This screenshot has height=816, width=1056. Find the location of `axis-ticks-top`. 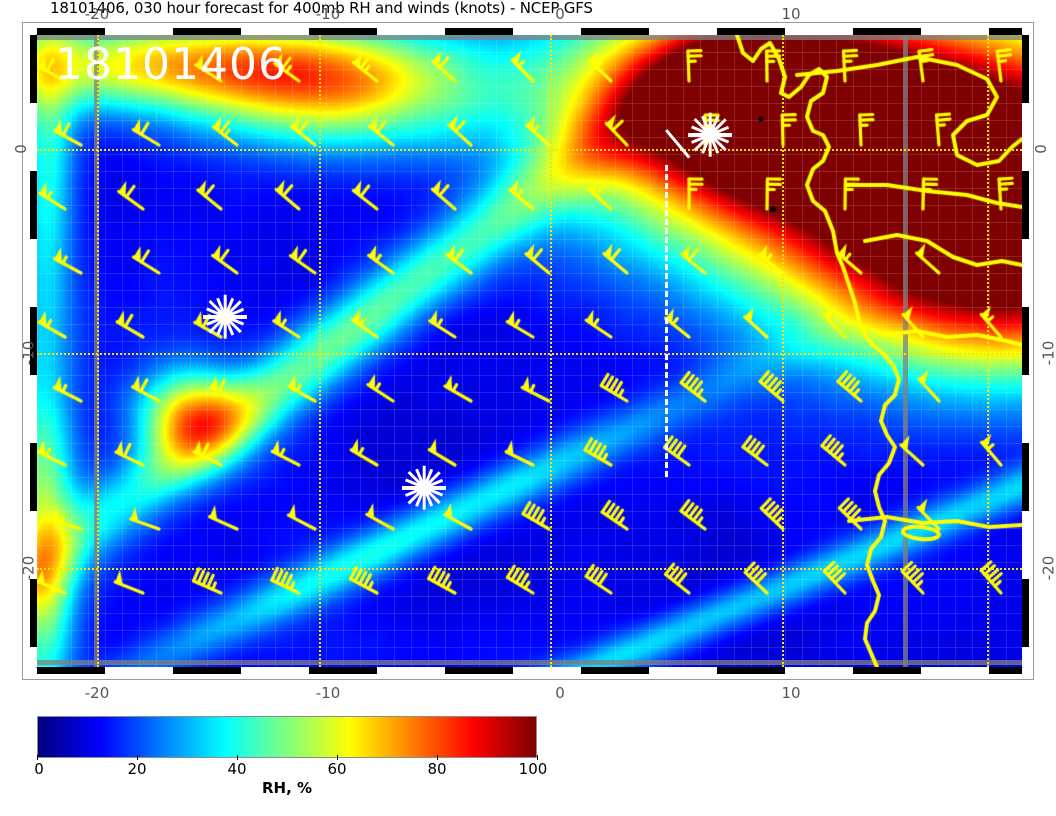

axis-ticks-top is located at coordinates (529, 31).